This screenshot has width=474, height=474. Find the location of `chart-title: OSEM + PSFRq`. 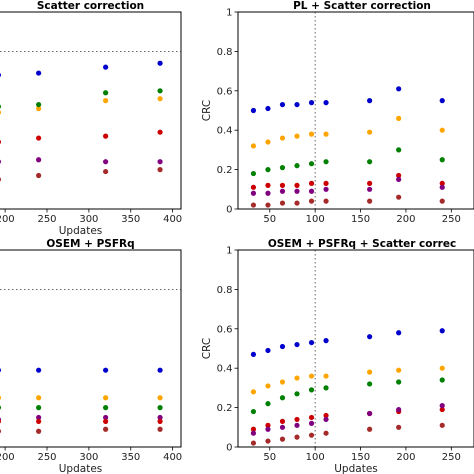

chart-title: OSEM + PSFRq is located at coordinates (90, 244).